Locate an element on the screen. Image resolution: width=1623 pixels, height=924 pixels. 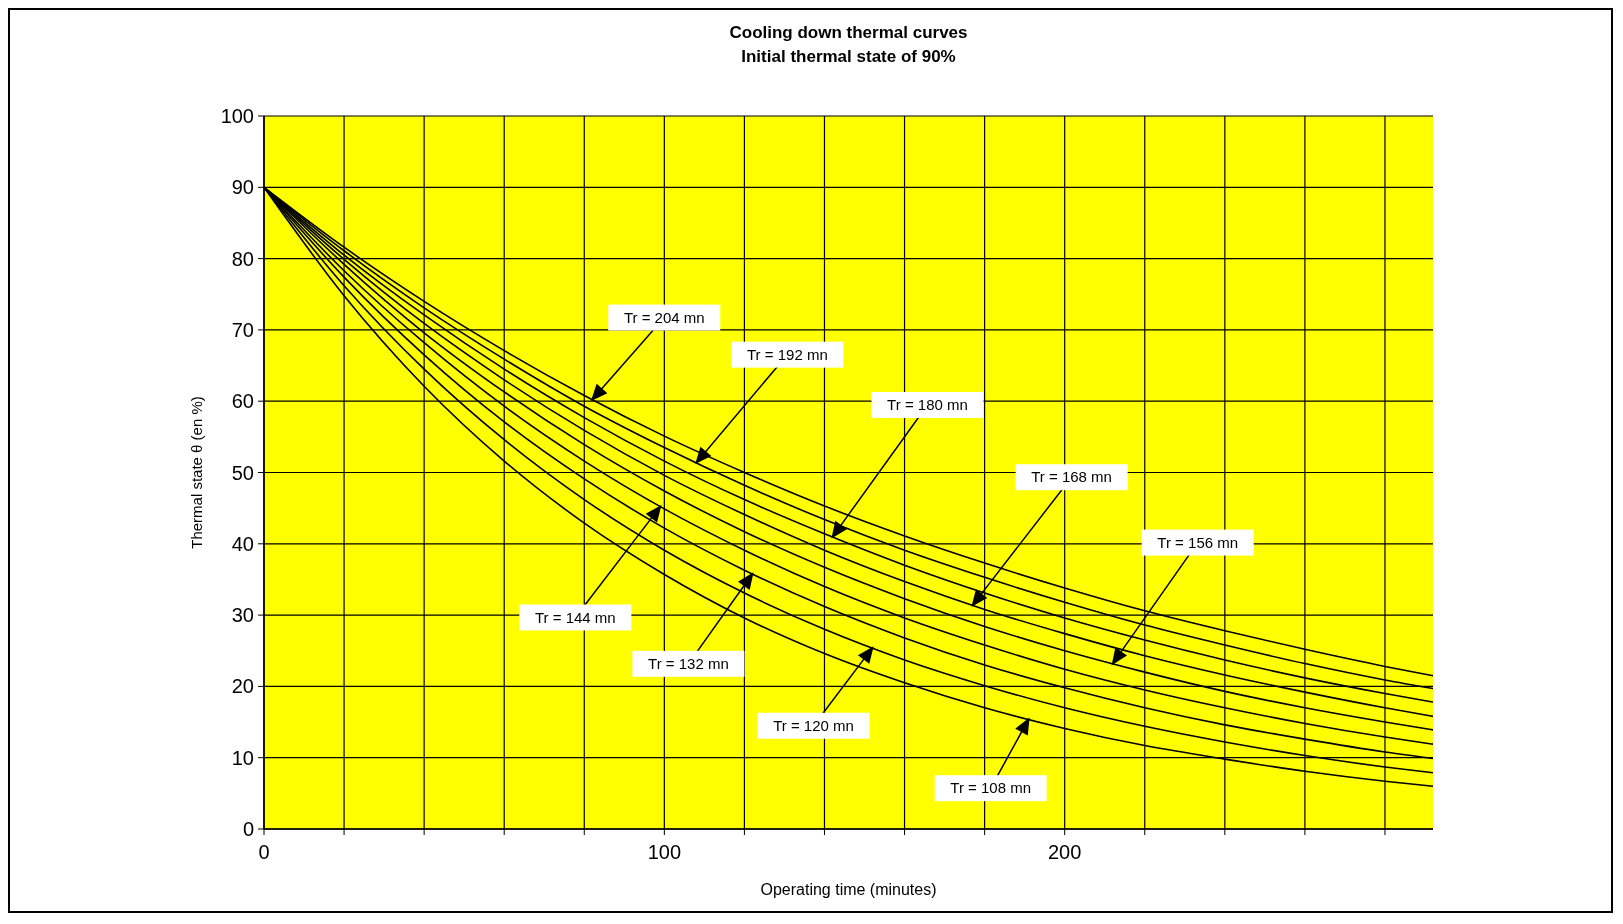
y-tick-label: 10 is located at coordinates (242, 757).